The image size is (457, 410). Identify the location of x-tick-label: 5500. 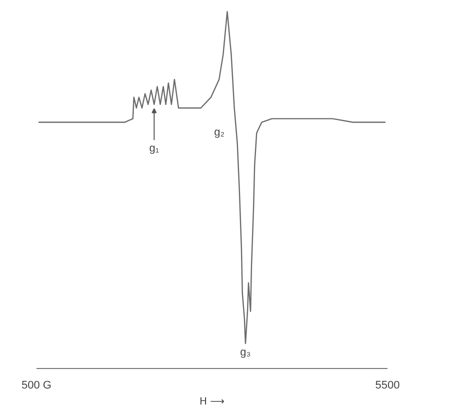
(387, 386).